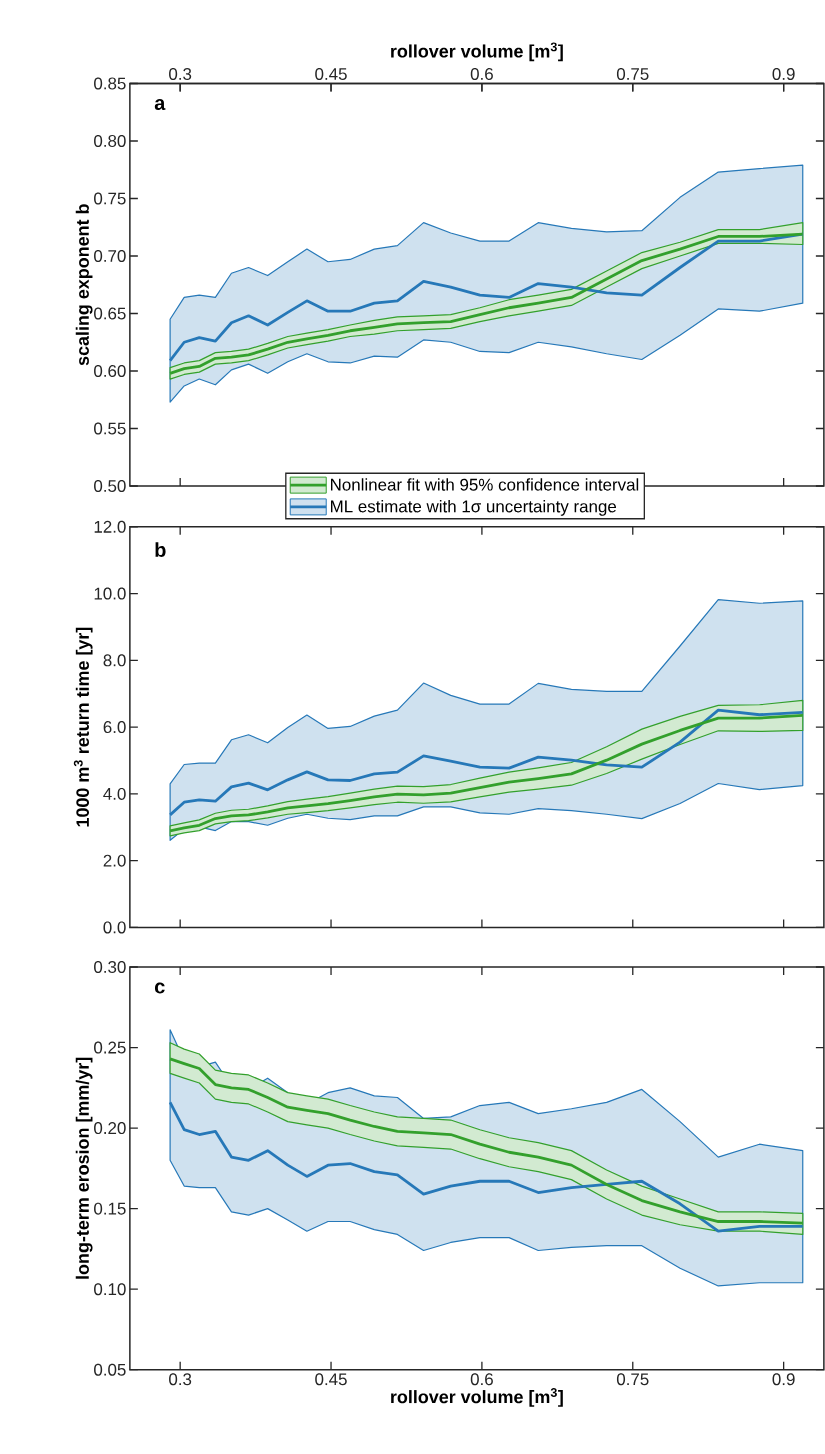  I want to click on y-axis-title: scaling exponent b, so click(84, 285).